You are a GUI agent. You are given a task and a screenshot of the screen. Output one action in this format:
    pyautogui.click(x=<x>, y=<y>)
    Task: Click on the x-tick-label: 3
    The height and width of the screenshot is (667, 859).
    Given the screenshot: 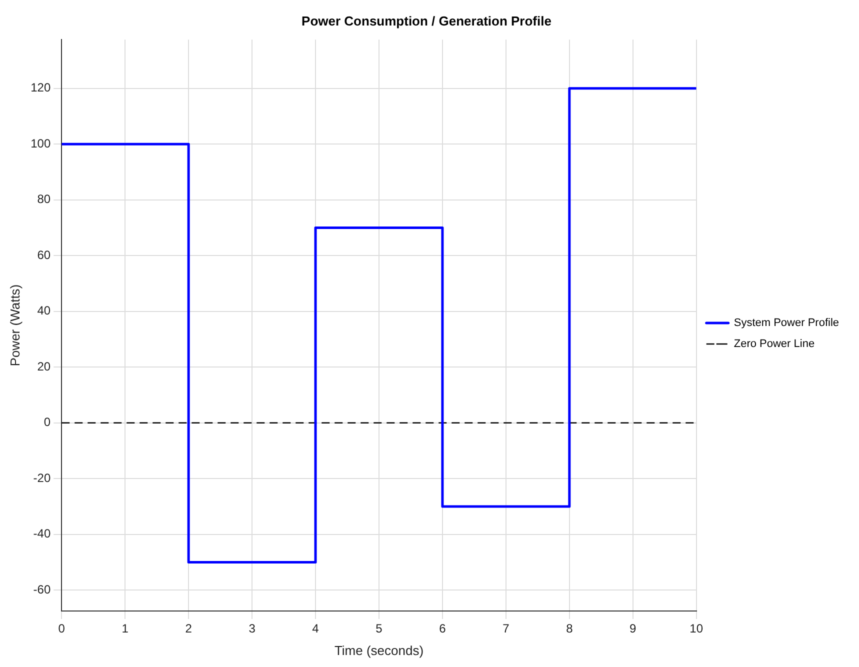 What is the action you would take?
    pyautogui.click(x=252, y=629)
    